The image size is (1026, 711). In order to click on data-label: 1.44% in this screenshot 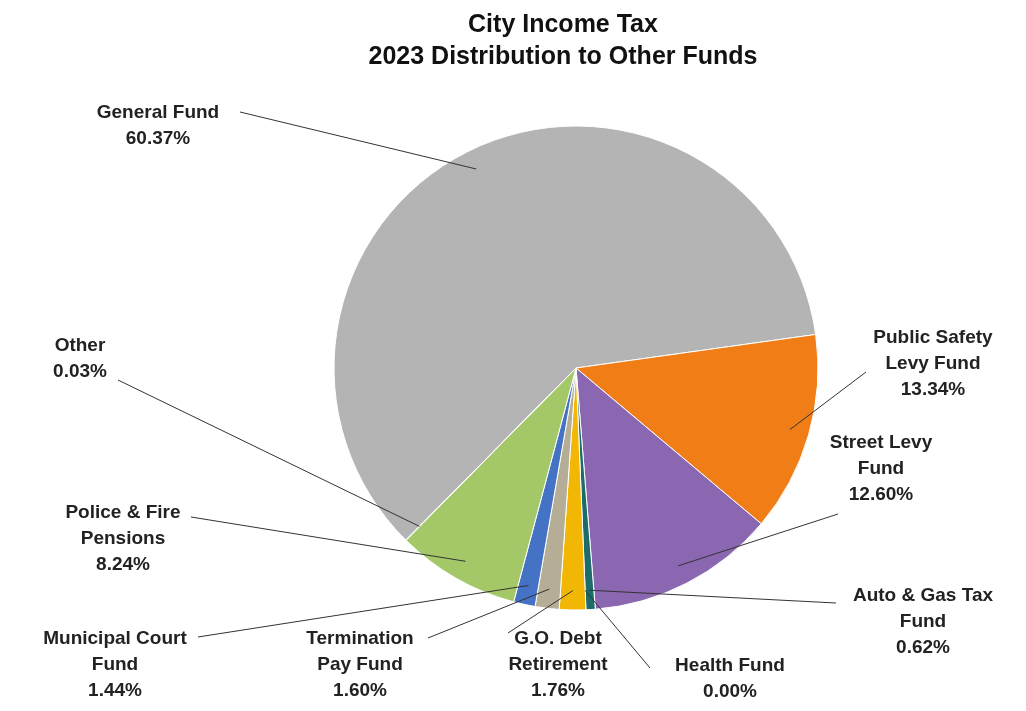, I will do `click(115, 689)`.